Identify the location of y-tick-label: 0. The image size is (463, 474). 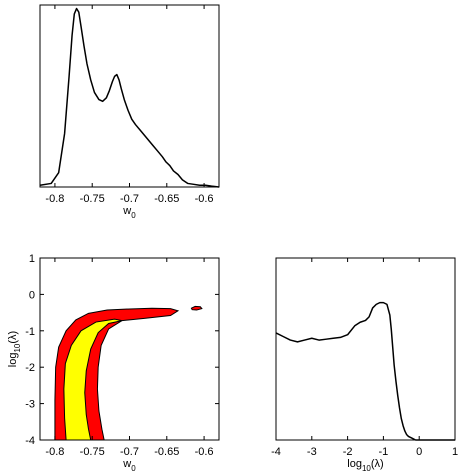
(32, 295).